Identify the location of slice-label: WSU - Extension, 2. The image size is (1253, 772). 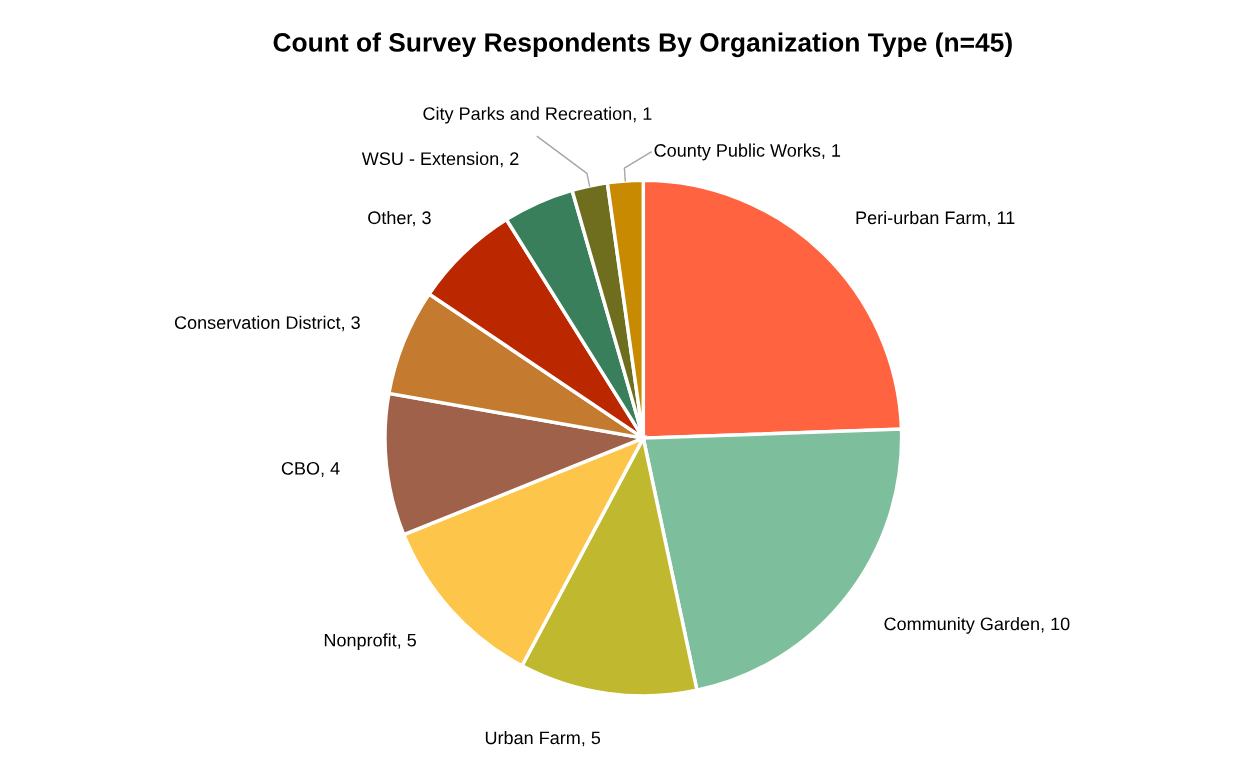
(440, 159).